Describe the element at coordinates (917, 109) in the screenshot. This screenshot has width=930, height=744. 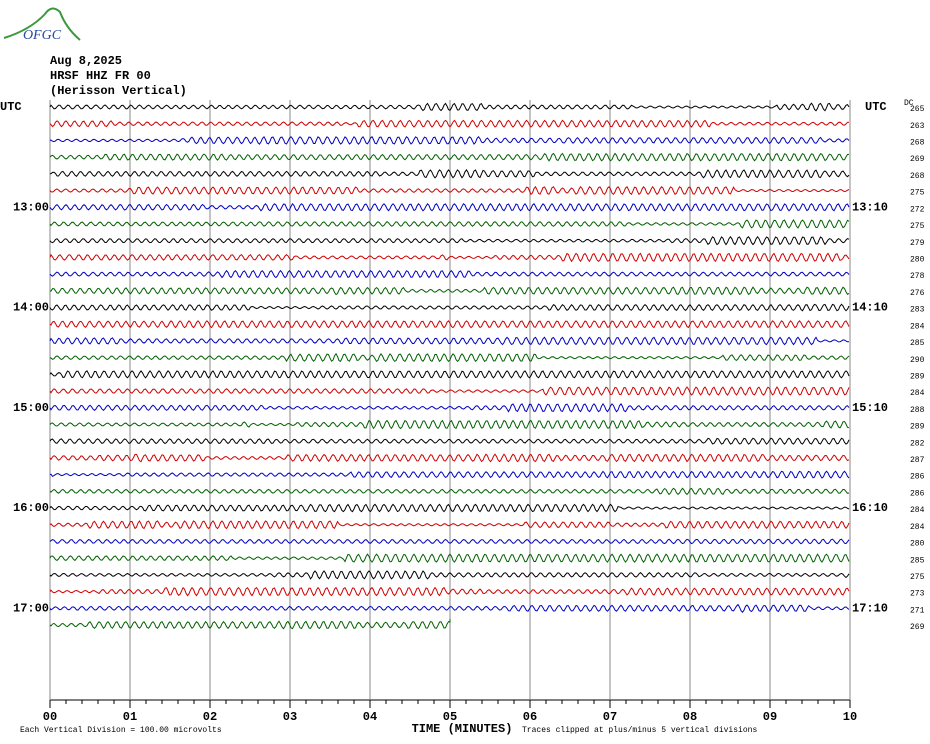
I see `dc-value: 265` at that location.